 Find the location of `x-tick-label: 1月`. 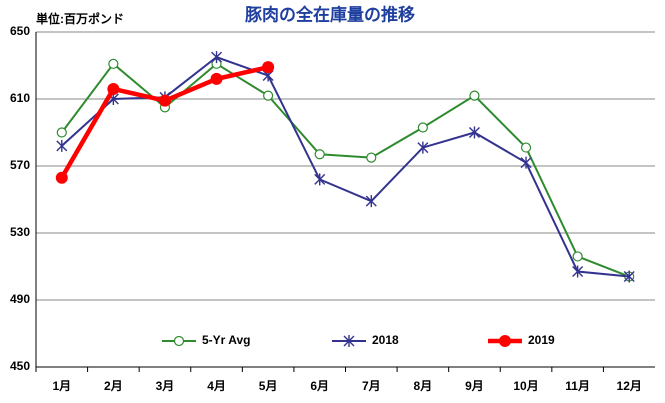

x-tick-label: 1月 is located at coordinates (61, 386).